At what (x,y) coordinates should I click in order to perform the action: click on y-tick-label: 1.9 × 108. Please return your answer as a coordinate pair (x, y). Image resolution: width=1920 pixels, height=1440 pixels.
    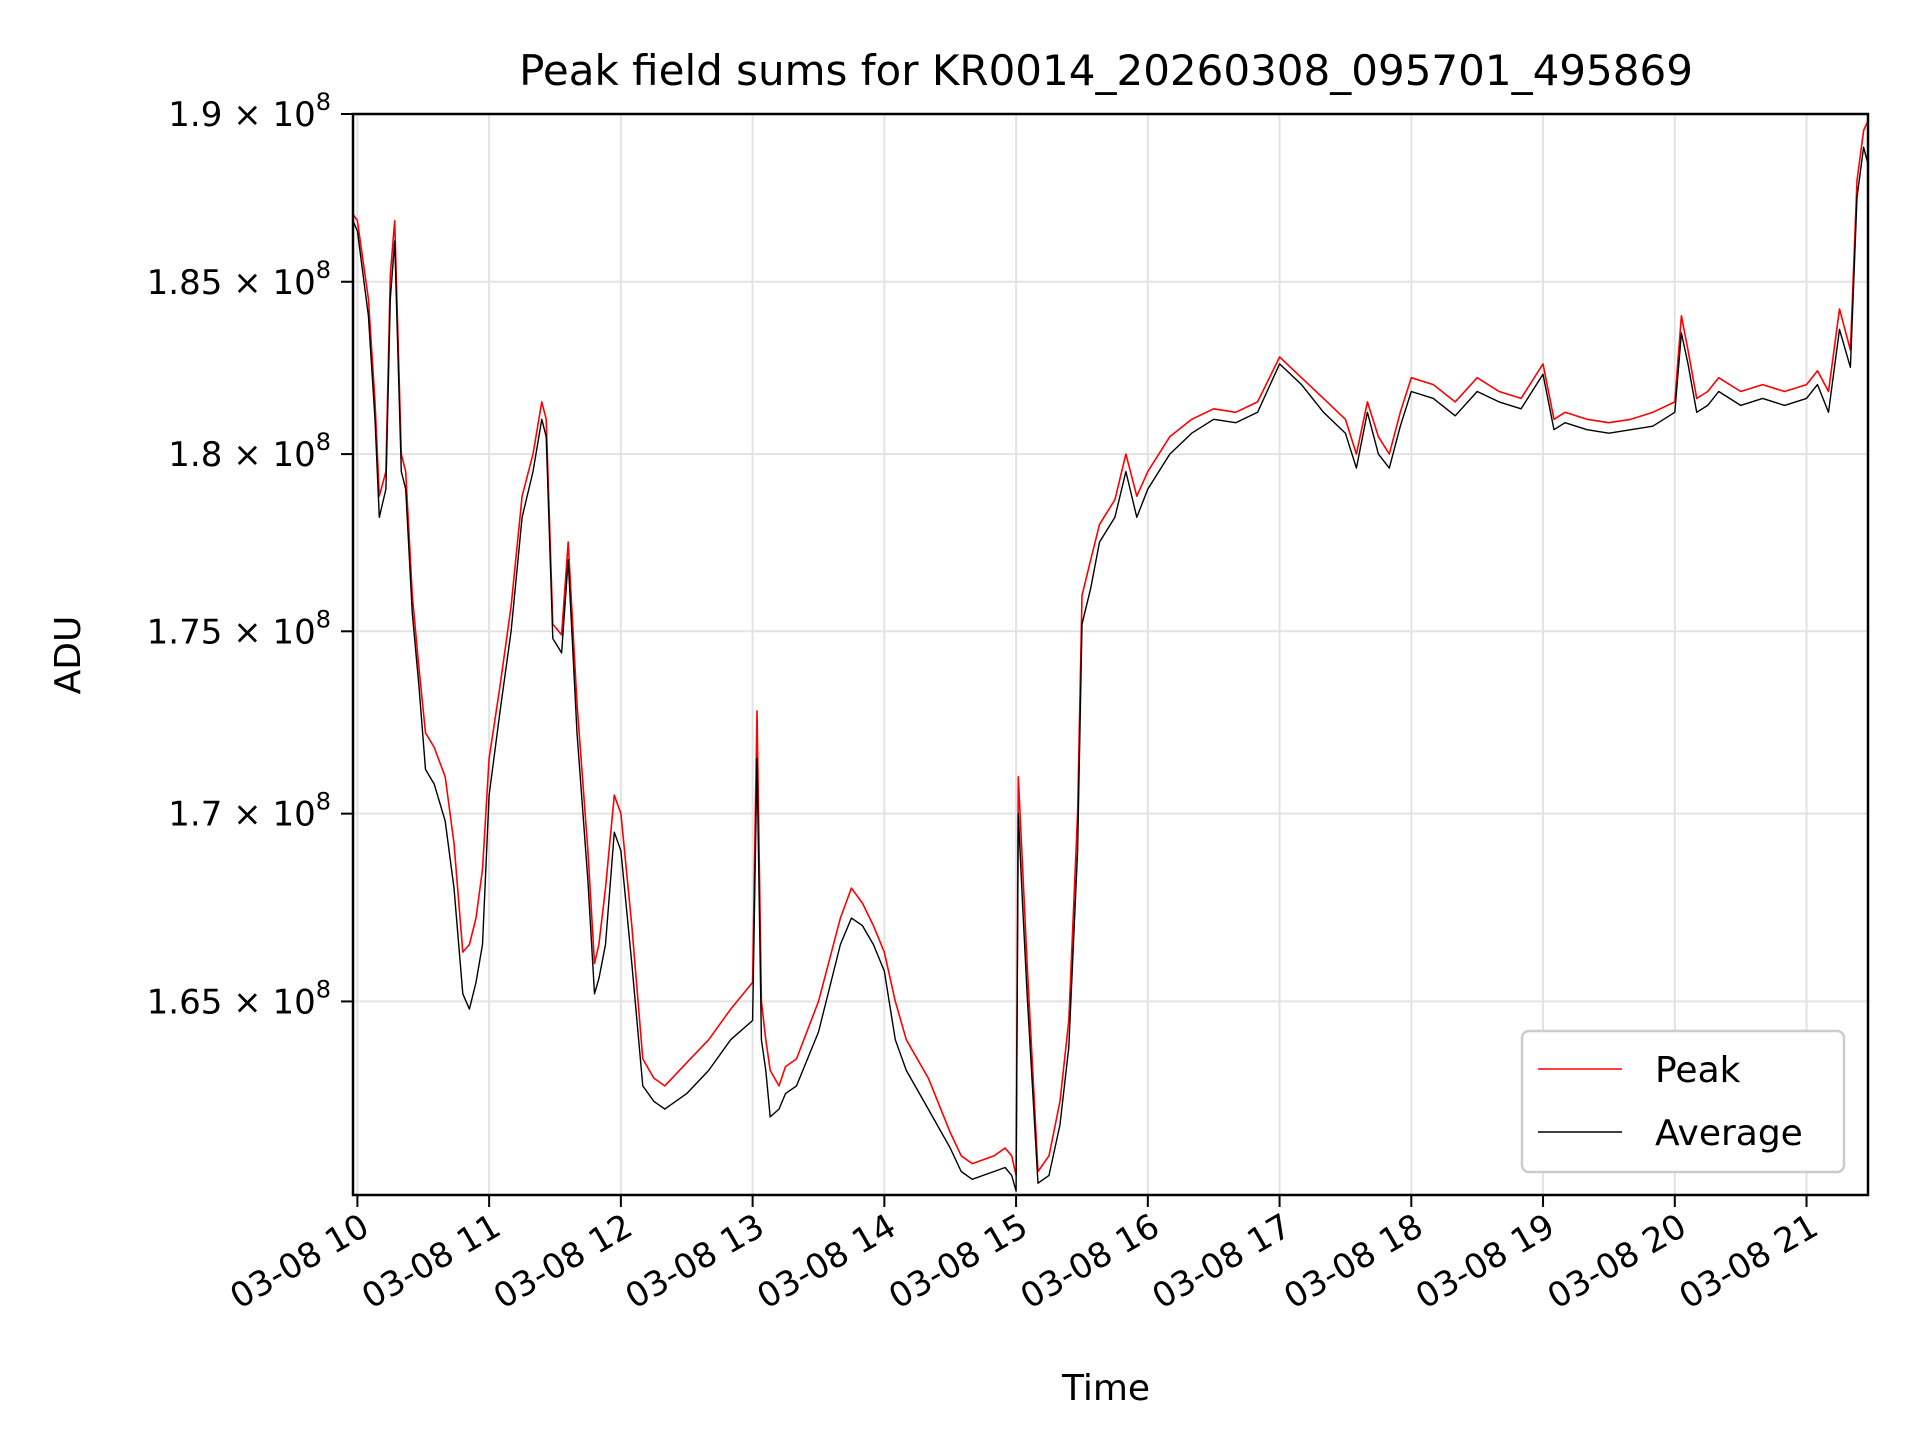
    Looking at the image, I should click on (249, 111).